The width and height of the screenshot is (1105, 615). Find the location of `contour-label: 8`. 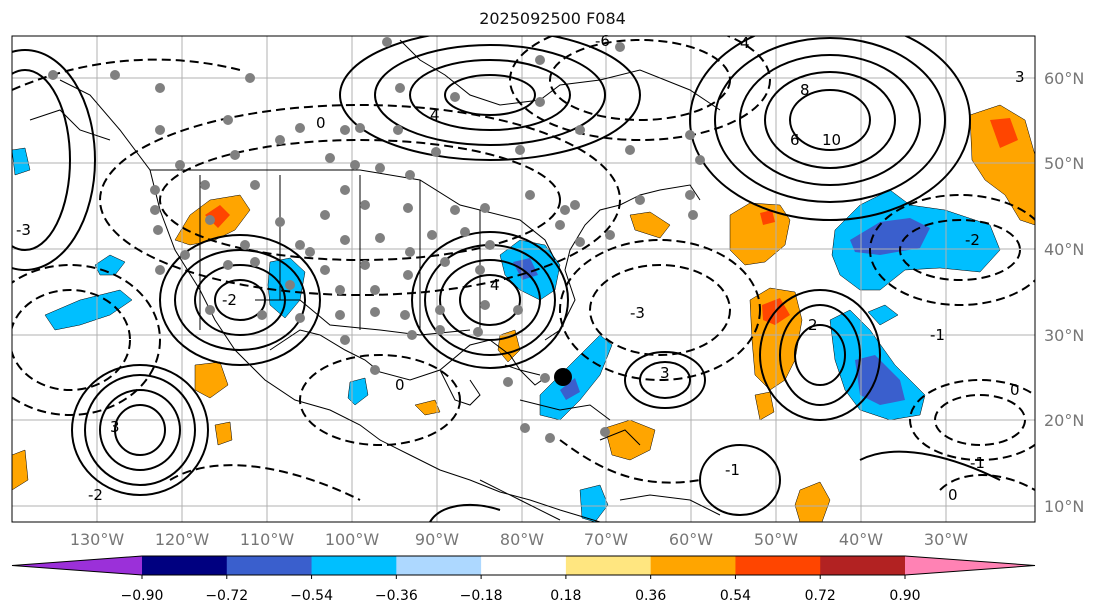

contour-label: 8 is located at coordinates (805, 90).